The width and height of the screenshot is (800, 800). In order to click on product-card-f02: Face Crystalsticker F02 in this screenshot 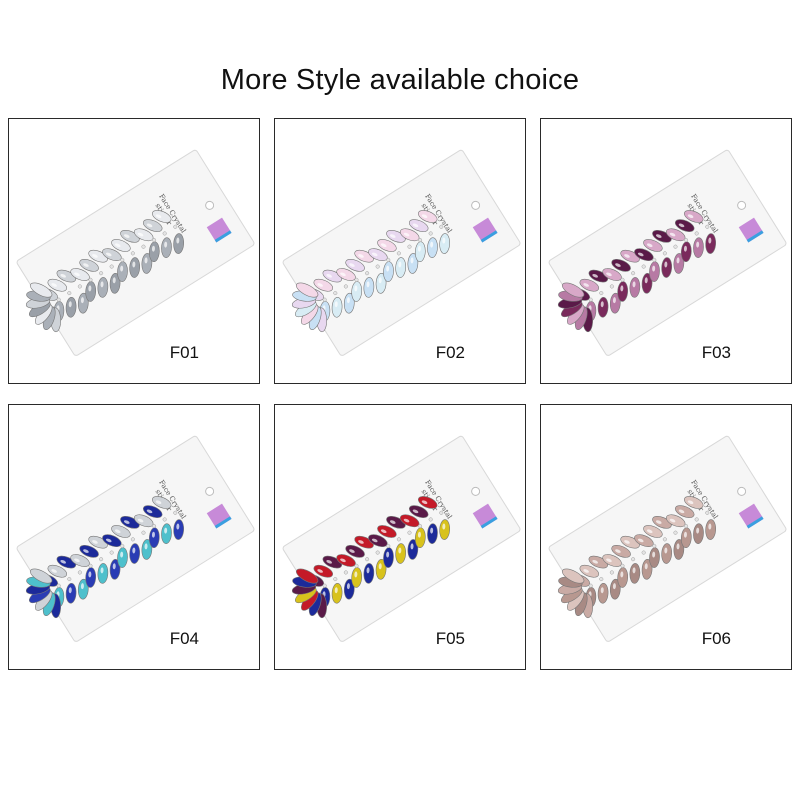, I will do `click(400, 251)`.